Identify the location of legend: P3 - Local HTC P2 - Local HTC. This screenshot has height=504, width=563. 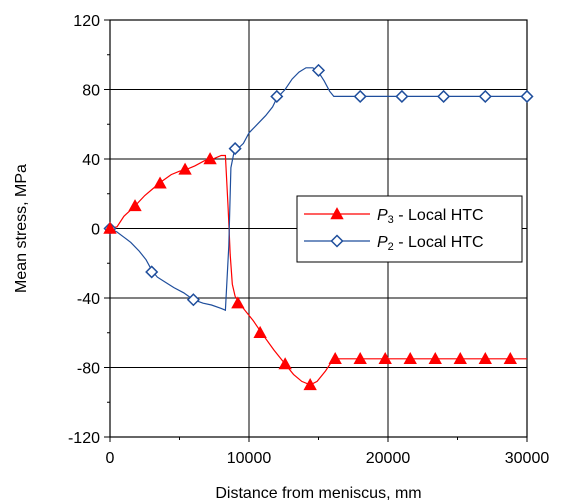
(409, 229).